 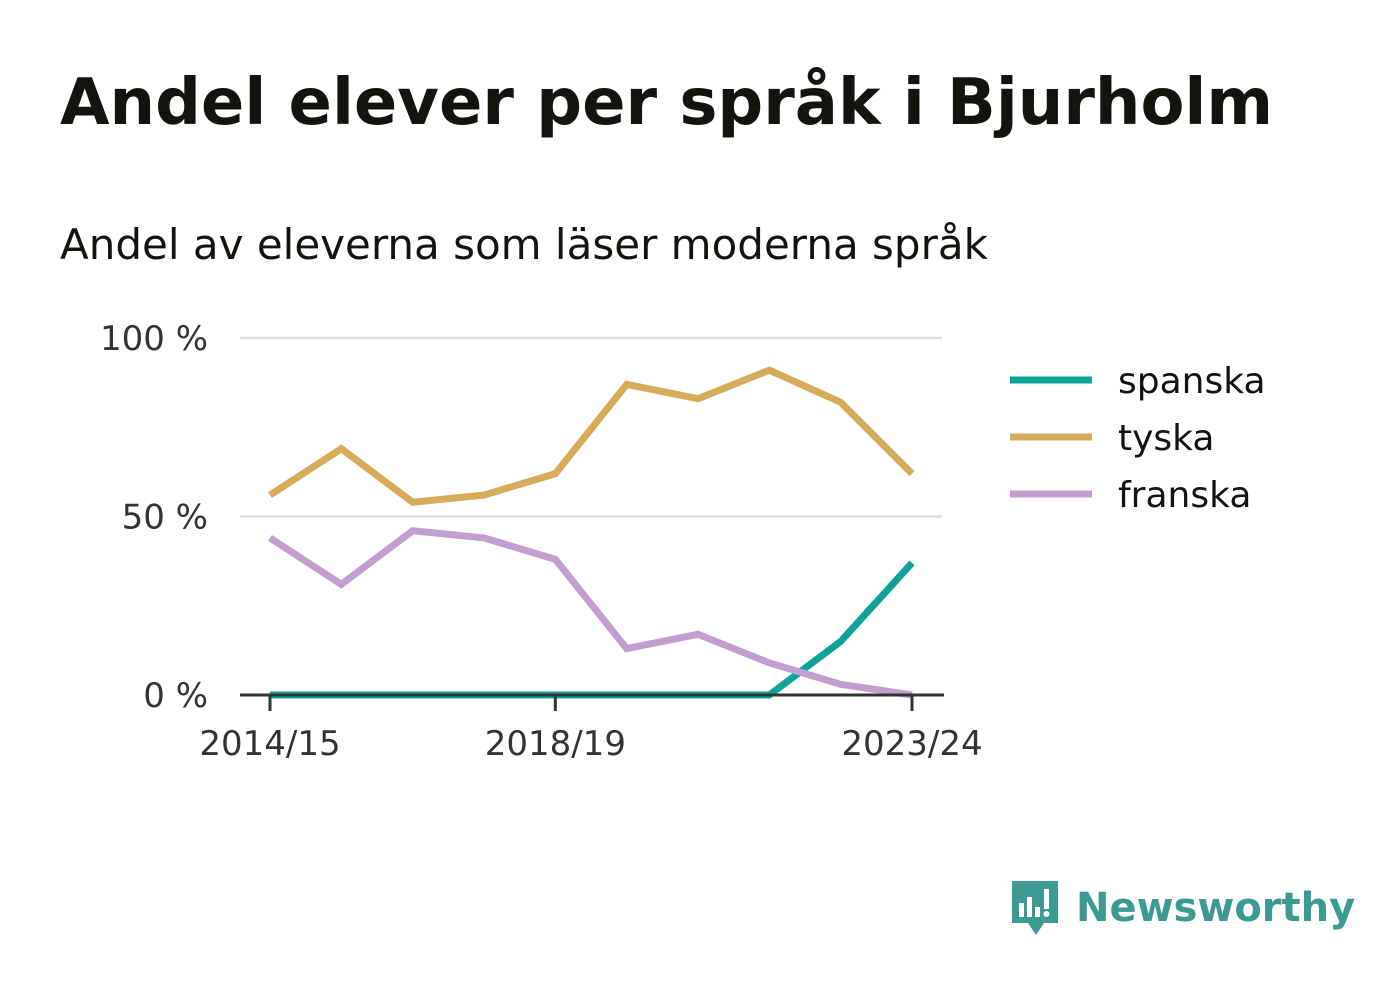 What do you see at coordinates (667, 103) in the screenshot?
I see `chart-title: Andel elever per språk i Bjurholm` at bounding box center [667, 103].